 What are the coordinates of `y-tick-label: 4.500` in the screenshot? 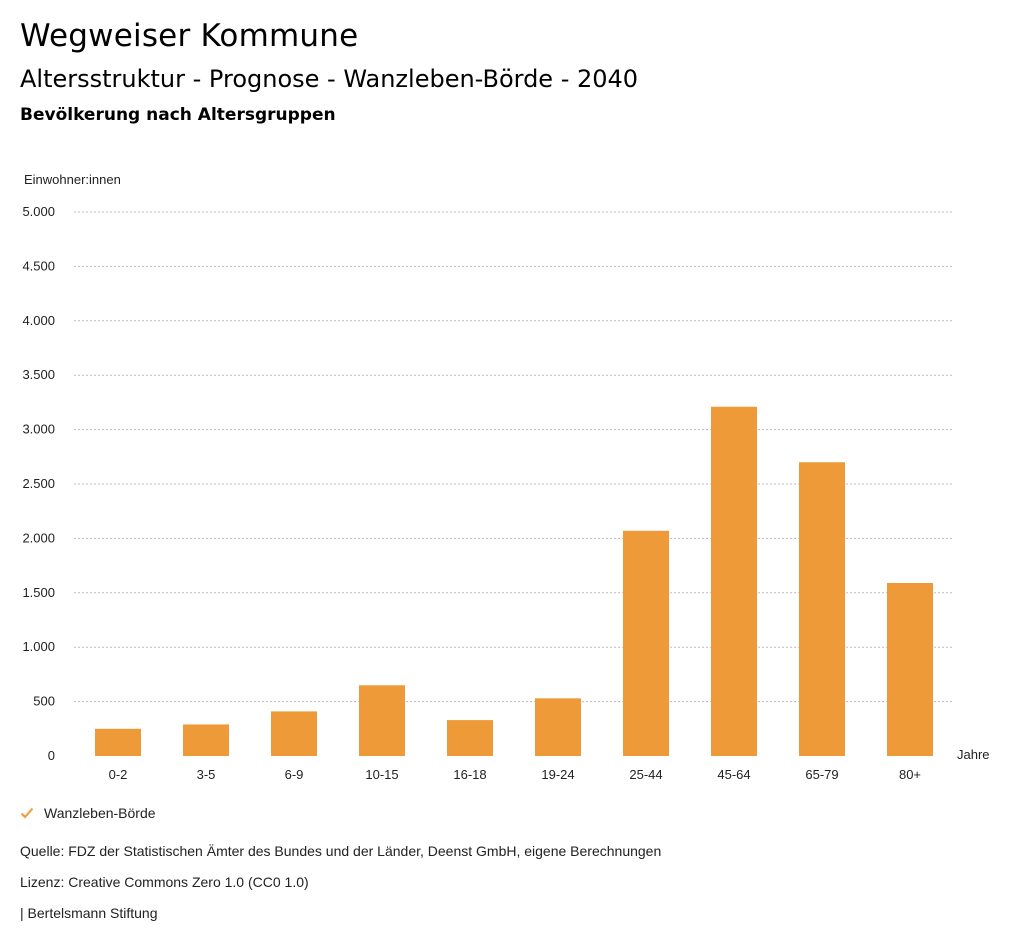 It's located at (38, 265).